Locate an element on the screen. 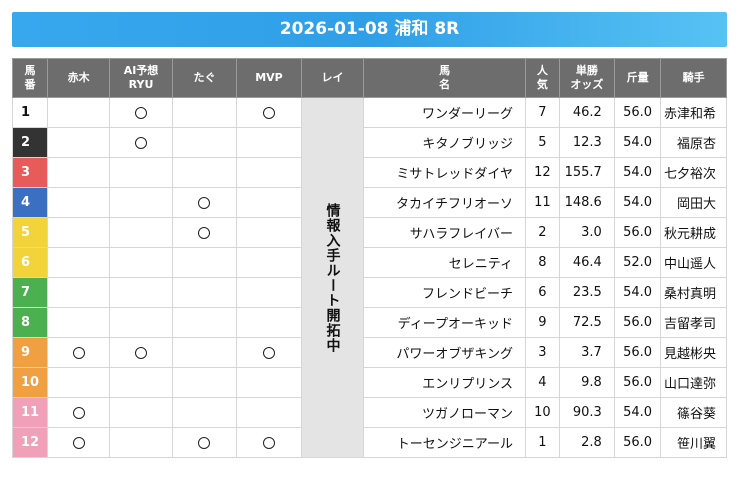 This screenshot has width=739, height=481. horse-name: ミサトレッドダイヤ is located at coordinates (444, 172).